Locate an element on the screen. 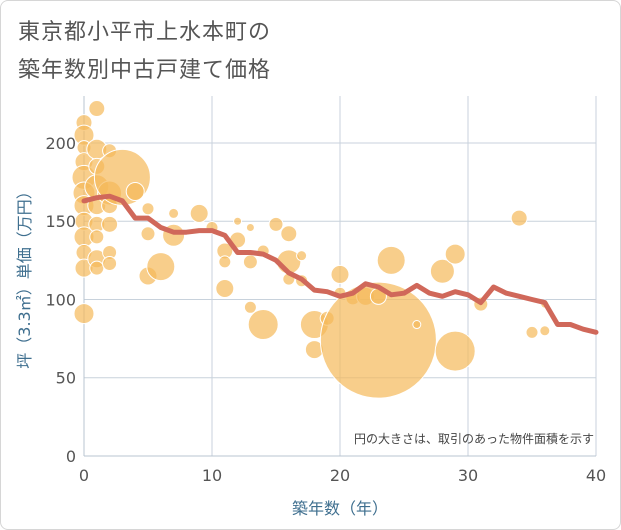 The height and width of the screenshot is (530, 621). y-axis-ticks: 0 50 100 150 200 is located at coordinates (60, 300).